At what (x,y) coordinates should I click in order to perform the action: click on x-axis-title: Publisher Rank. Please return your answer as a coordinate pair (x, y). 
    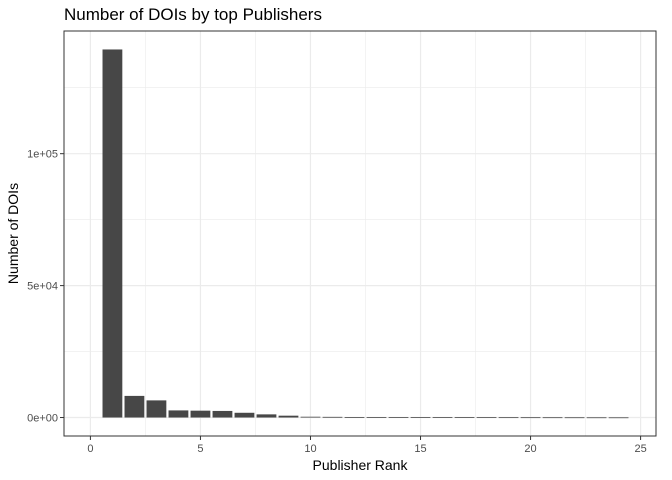
    Looking at the image, I should click on (361, 465).